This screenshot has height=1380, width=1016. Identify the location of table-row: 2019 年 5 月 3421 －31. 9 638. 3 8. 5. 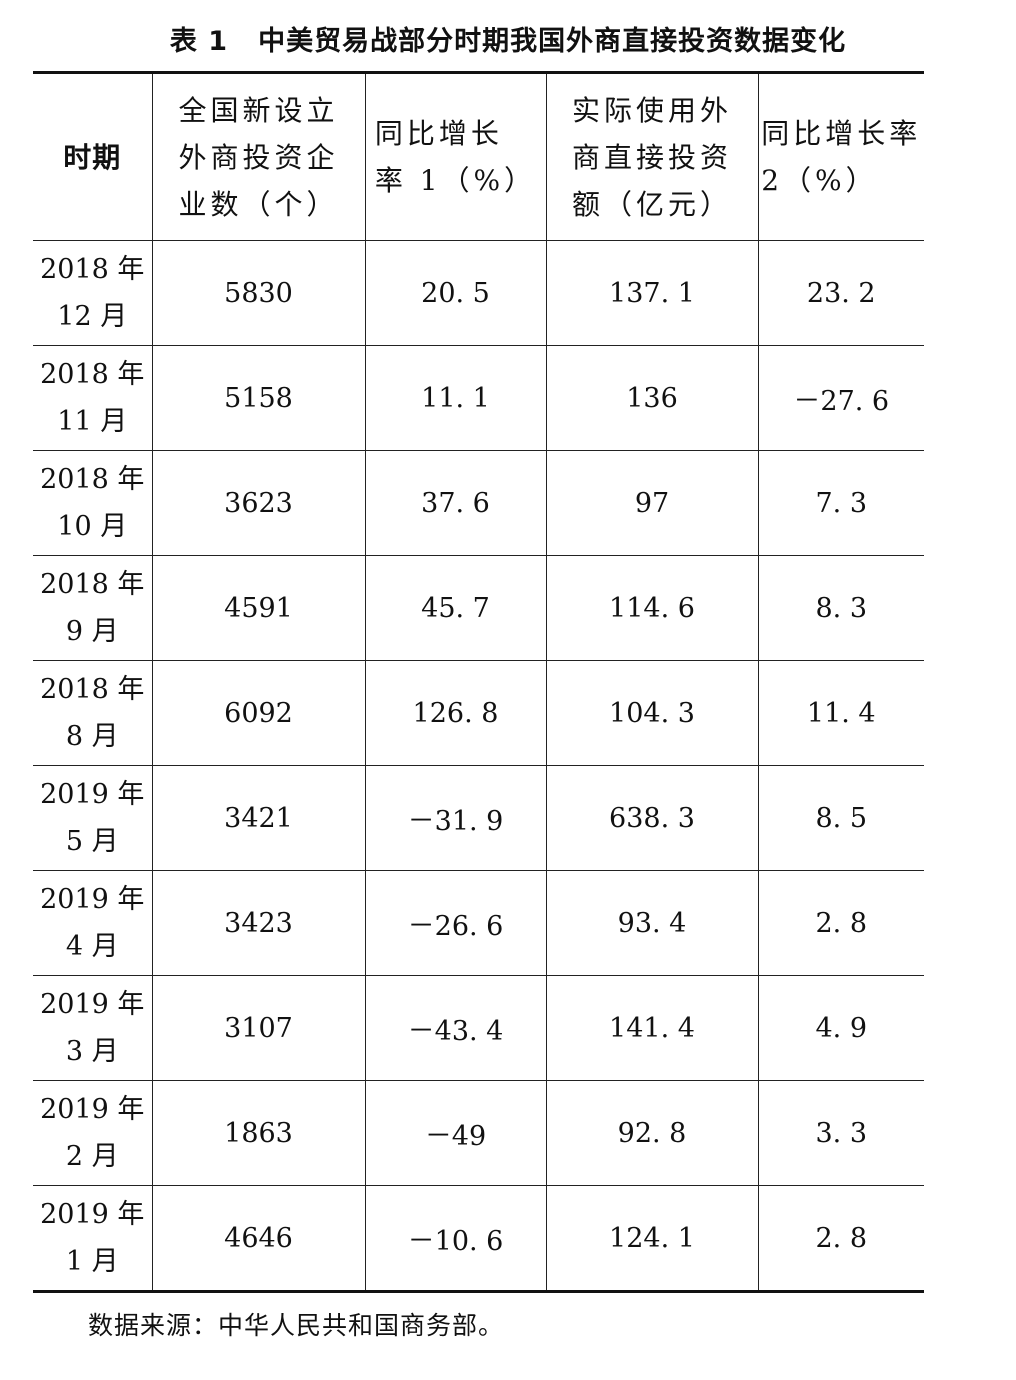
(478, 818).